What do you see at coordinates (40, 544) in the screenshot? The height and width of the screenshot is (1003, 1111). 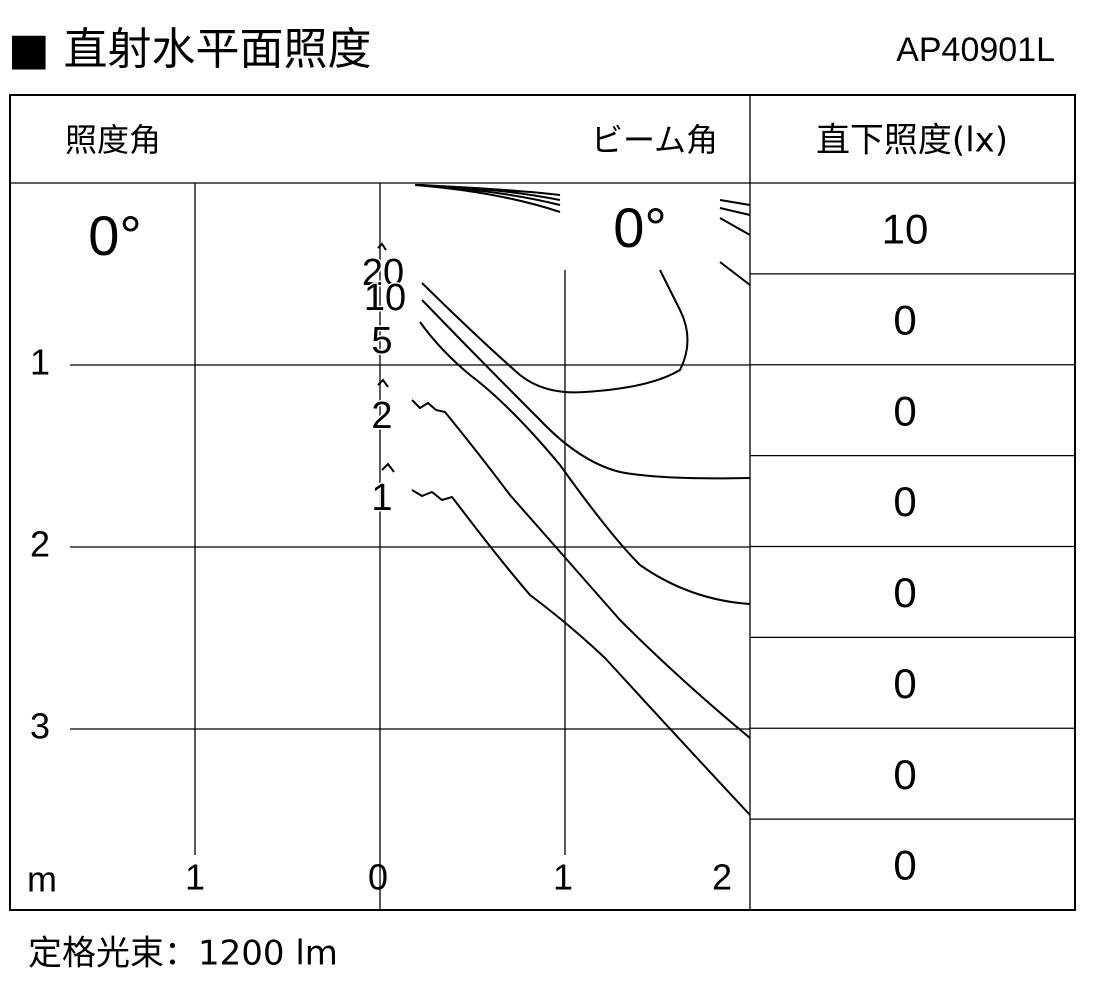 I see `y-label: 2` at bounding box center [40, 544].